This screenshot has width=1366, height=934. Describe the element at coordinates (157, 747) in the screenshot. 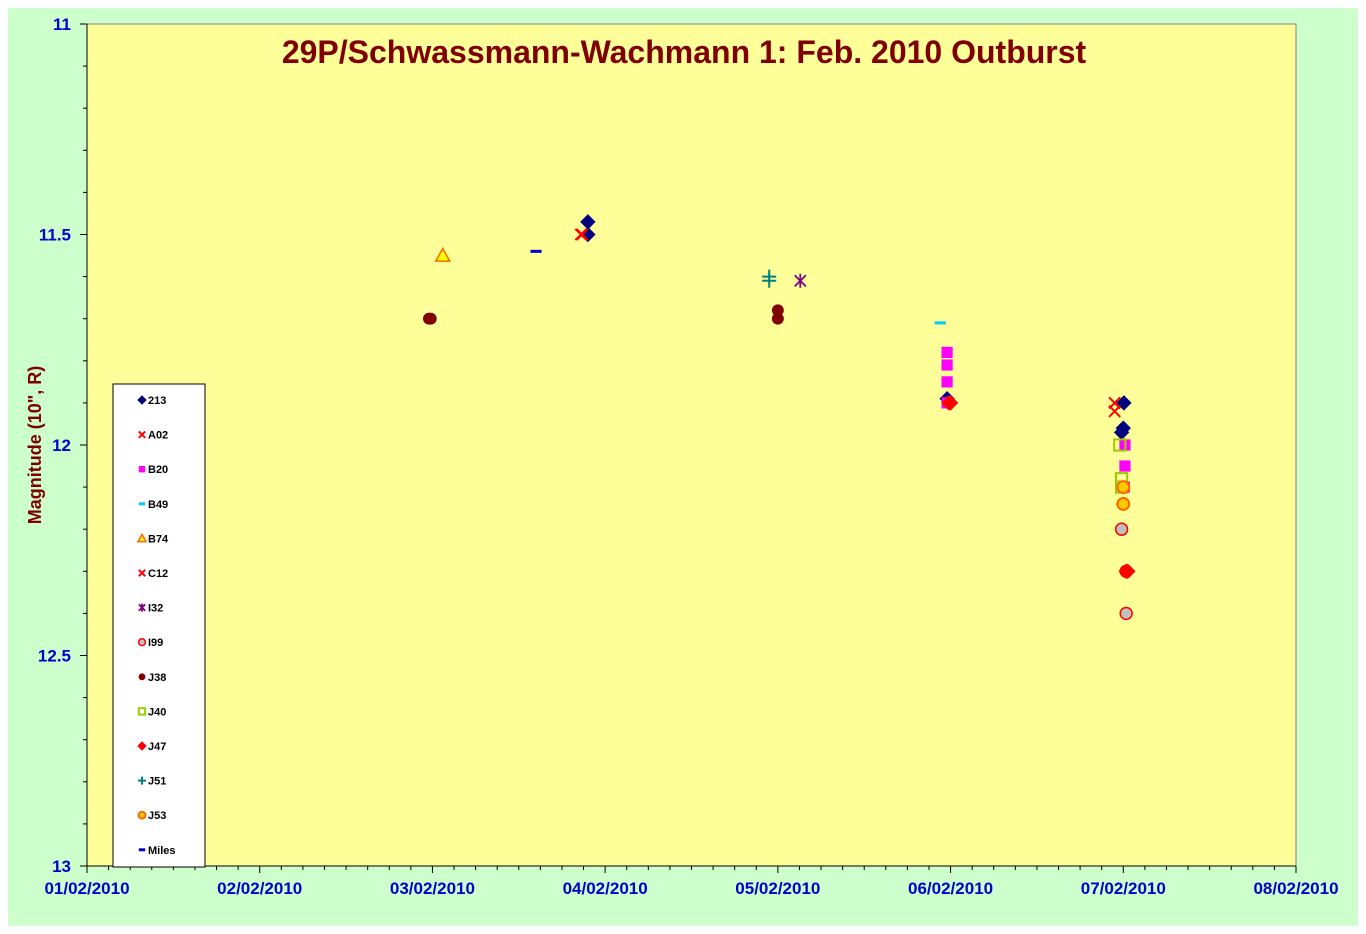

I see `legend-label-j47: J47` at that location.